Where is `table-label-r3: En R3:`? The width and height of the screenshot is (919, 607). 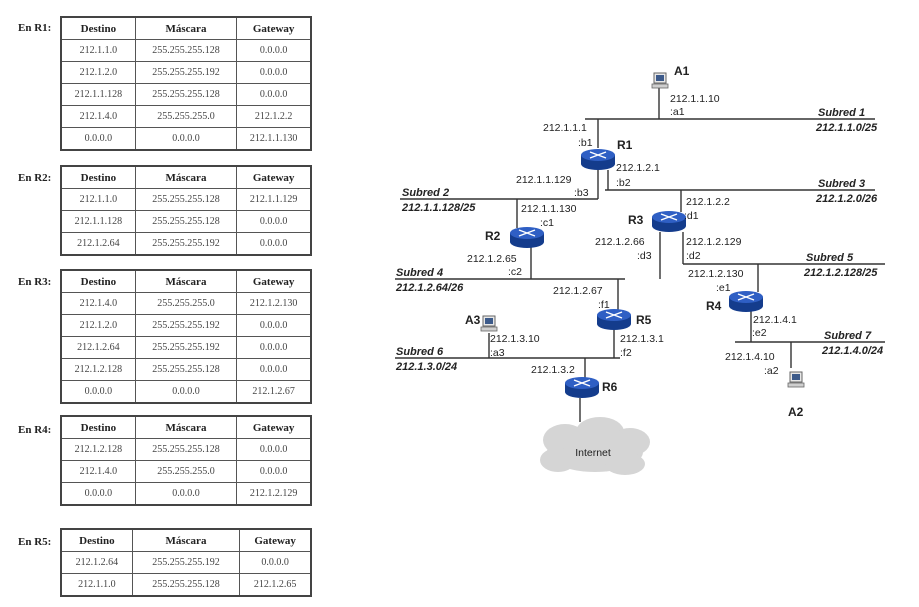 table-label-r3: En R3: is located at coordinates (35, 282).